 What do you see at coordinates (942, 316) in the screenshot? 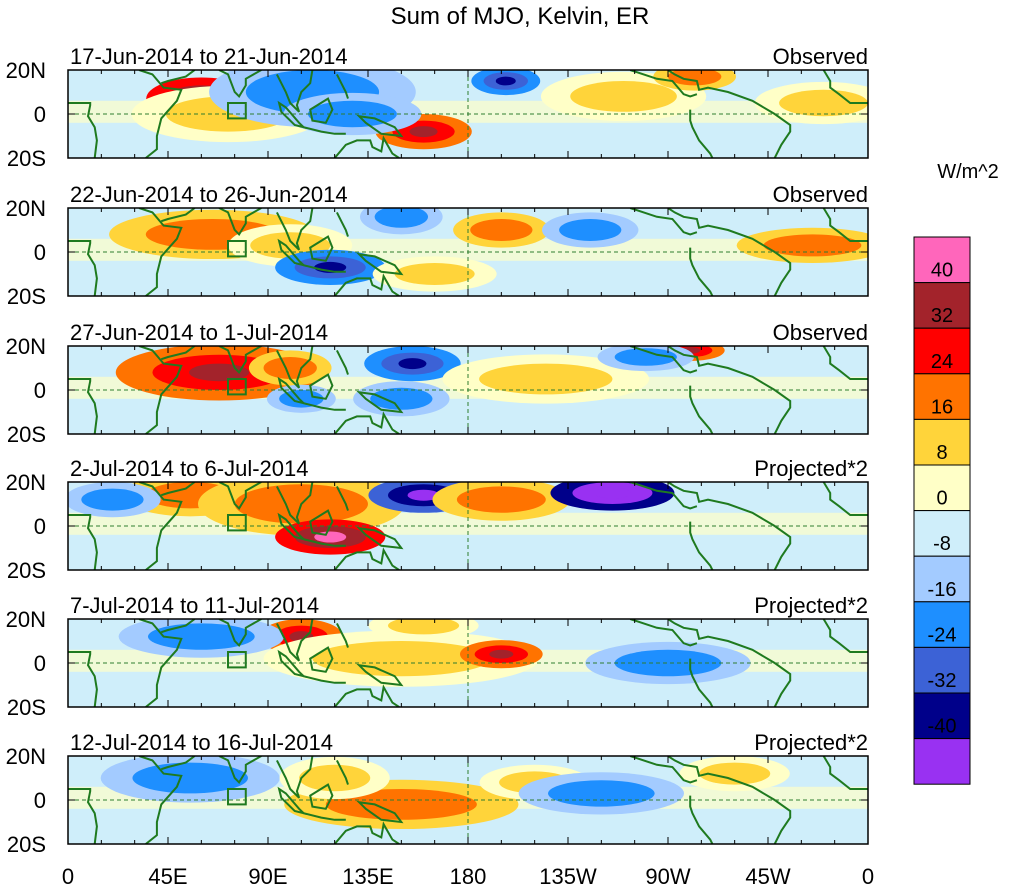
I see `colorbar-level-label: 32` at bounding box center [942, 316].